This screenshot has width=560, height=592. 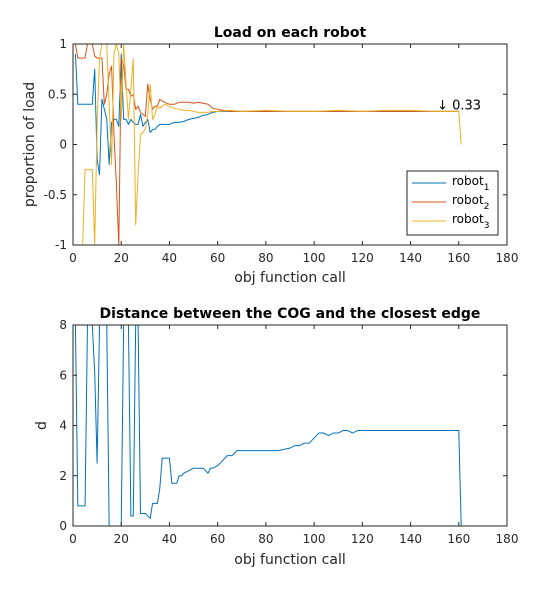 I want to click on distance-plot-ylabel: d, so click(x=42, y=425).